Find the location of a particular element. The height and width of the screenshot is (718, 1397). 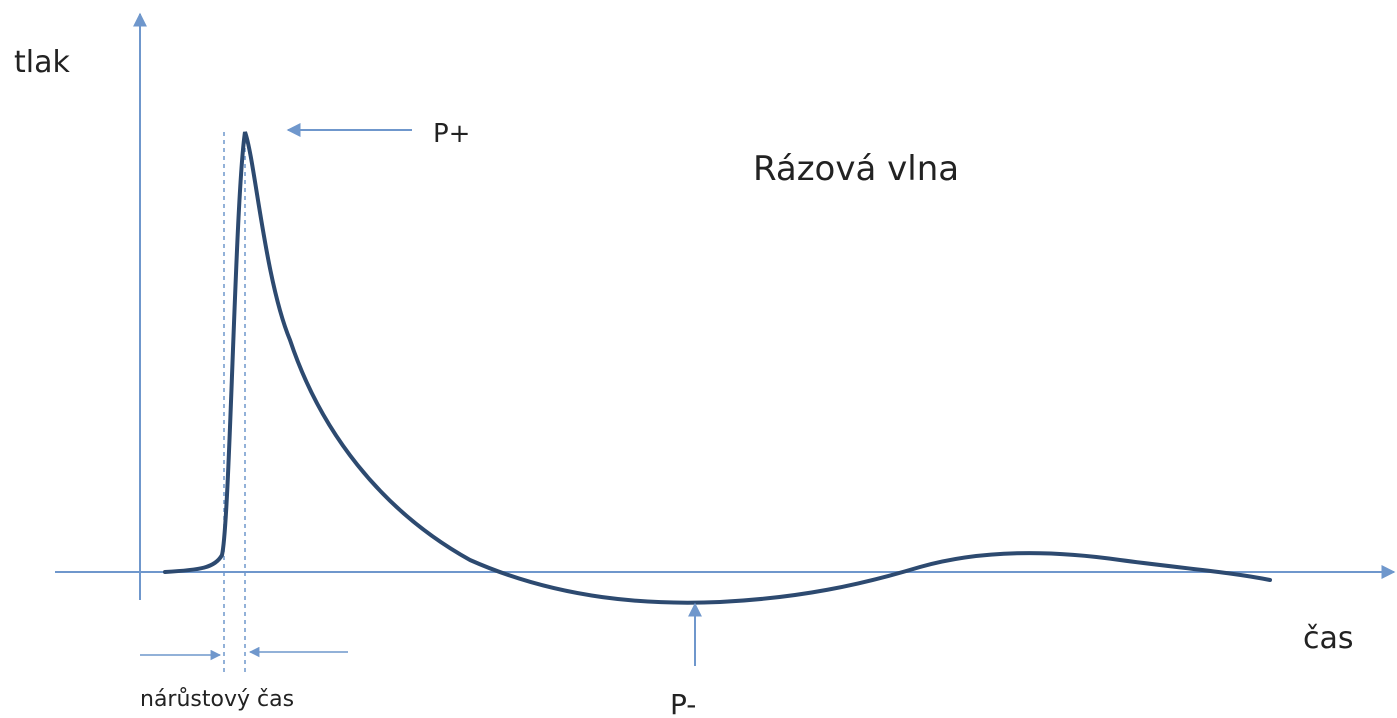

peak-label: P+ is located at coordinates (451, 134).